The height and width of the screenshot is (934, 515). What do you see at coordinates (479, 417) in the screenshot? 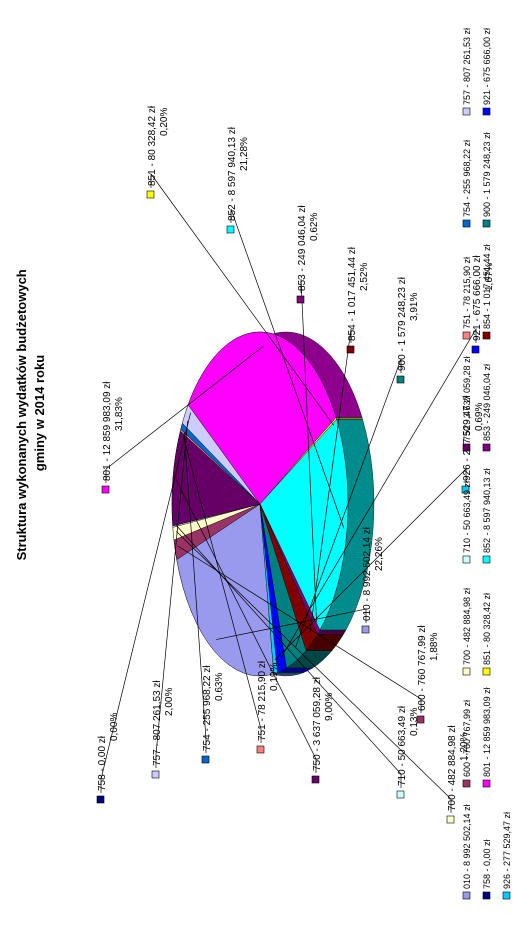
I see `callout-percent-926: 0,69%` at bounding box center [479, 417].